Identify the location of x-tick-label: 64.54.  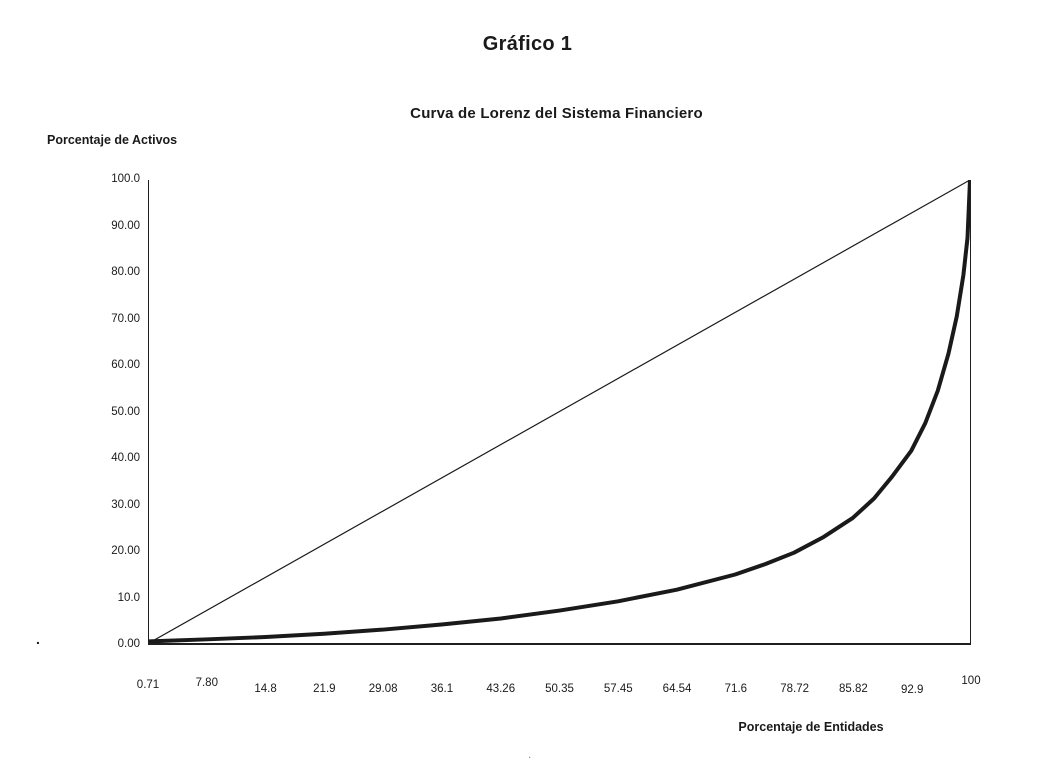
(677, 689).